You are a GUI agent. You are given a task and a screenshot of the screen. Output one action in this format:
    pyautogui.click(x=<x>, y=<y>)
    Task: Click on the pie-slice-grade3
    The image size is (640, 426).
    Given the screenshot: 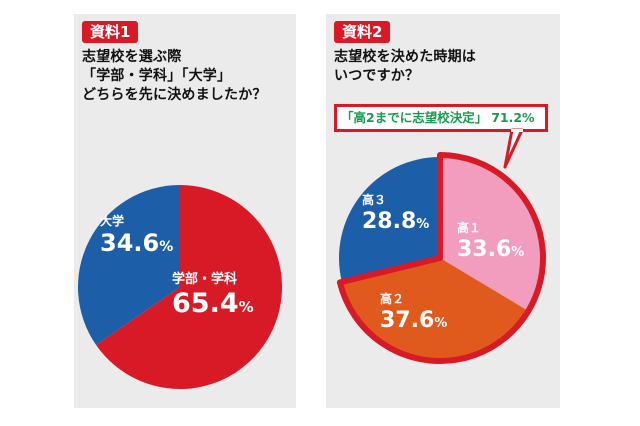 What is the action you would take?
    pyautogui.click(x=389, y=219)
    